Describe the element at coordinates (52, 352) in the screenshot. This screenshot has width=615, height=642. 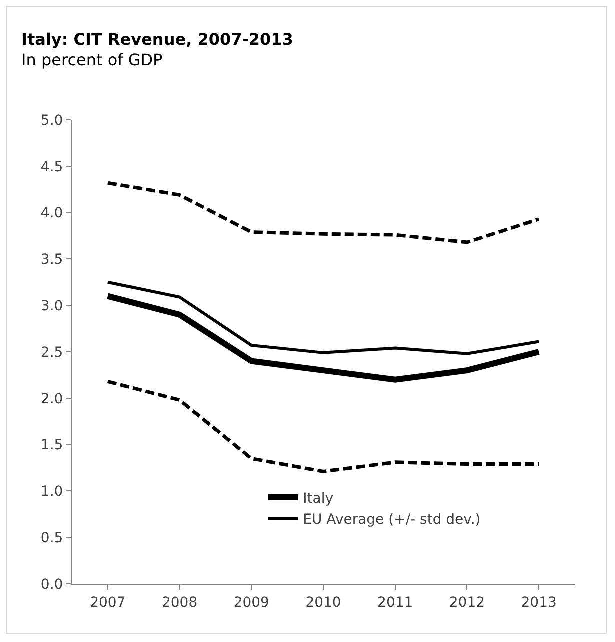
I see `y-tick-label: 2.5` at that location.